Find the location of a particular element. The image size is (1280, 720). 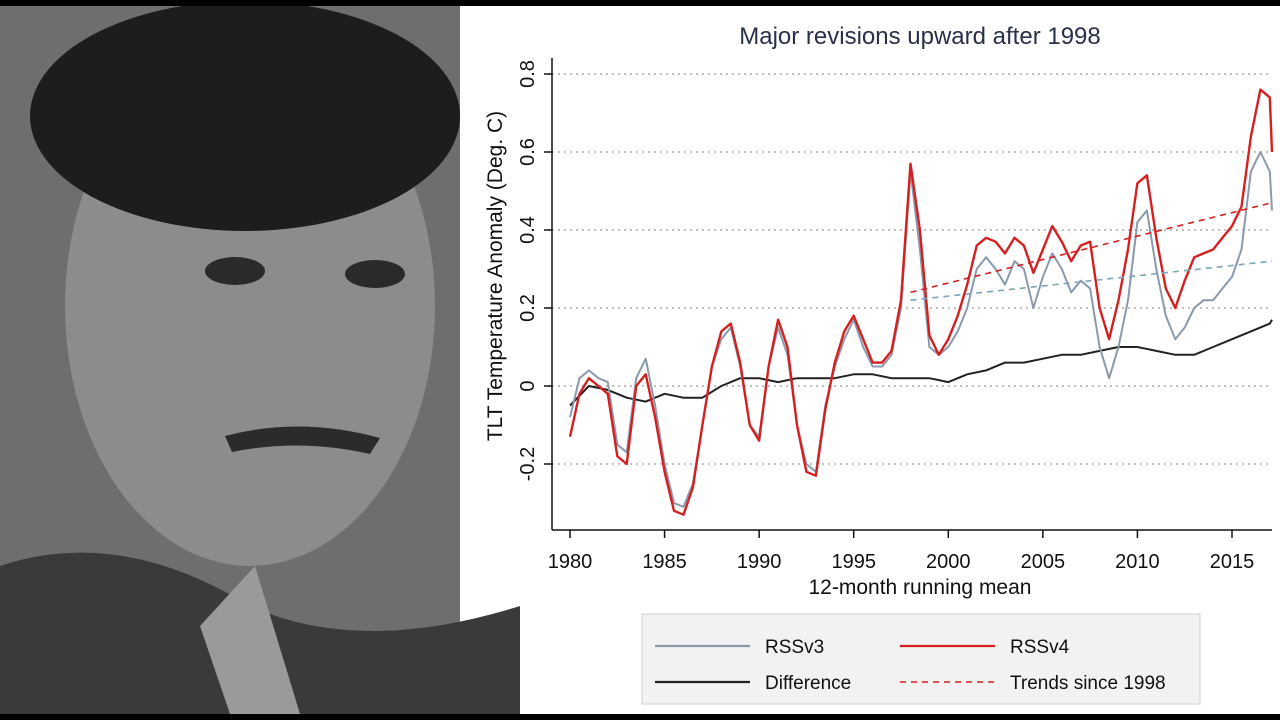

x-tick-label: 2005 is located at coordinates (1043, 562).